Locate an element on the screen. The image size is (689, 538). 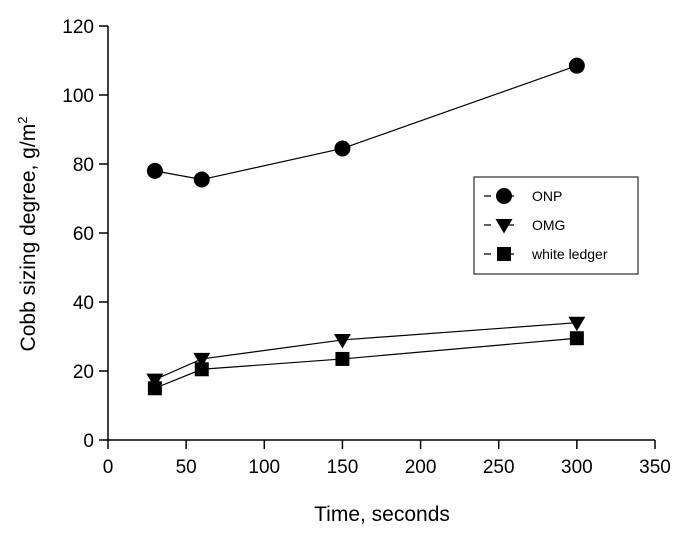
x-tick-label: 250 is located at coordinates (499, 467).